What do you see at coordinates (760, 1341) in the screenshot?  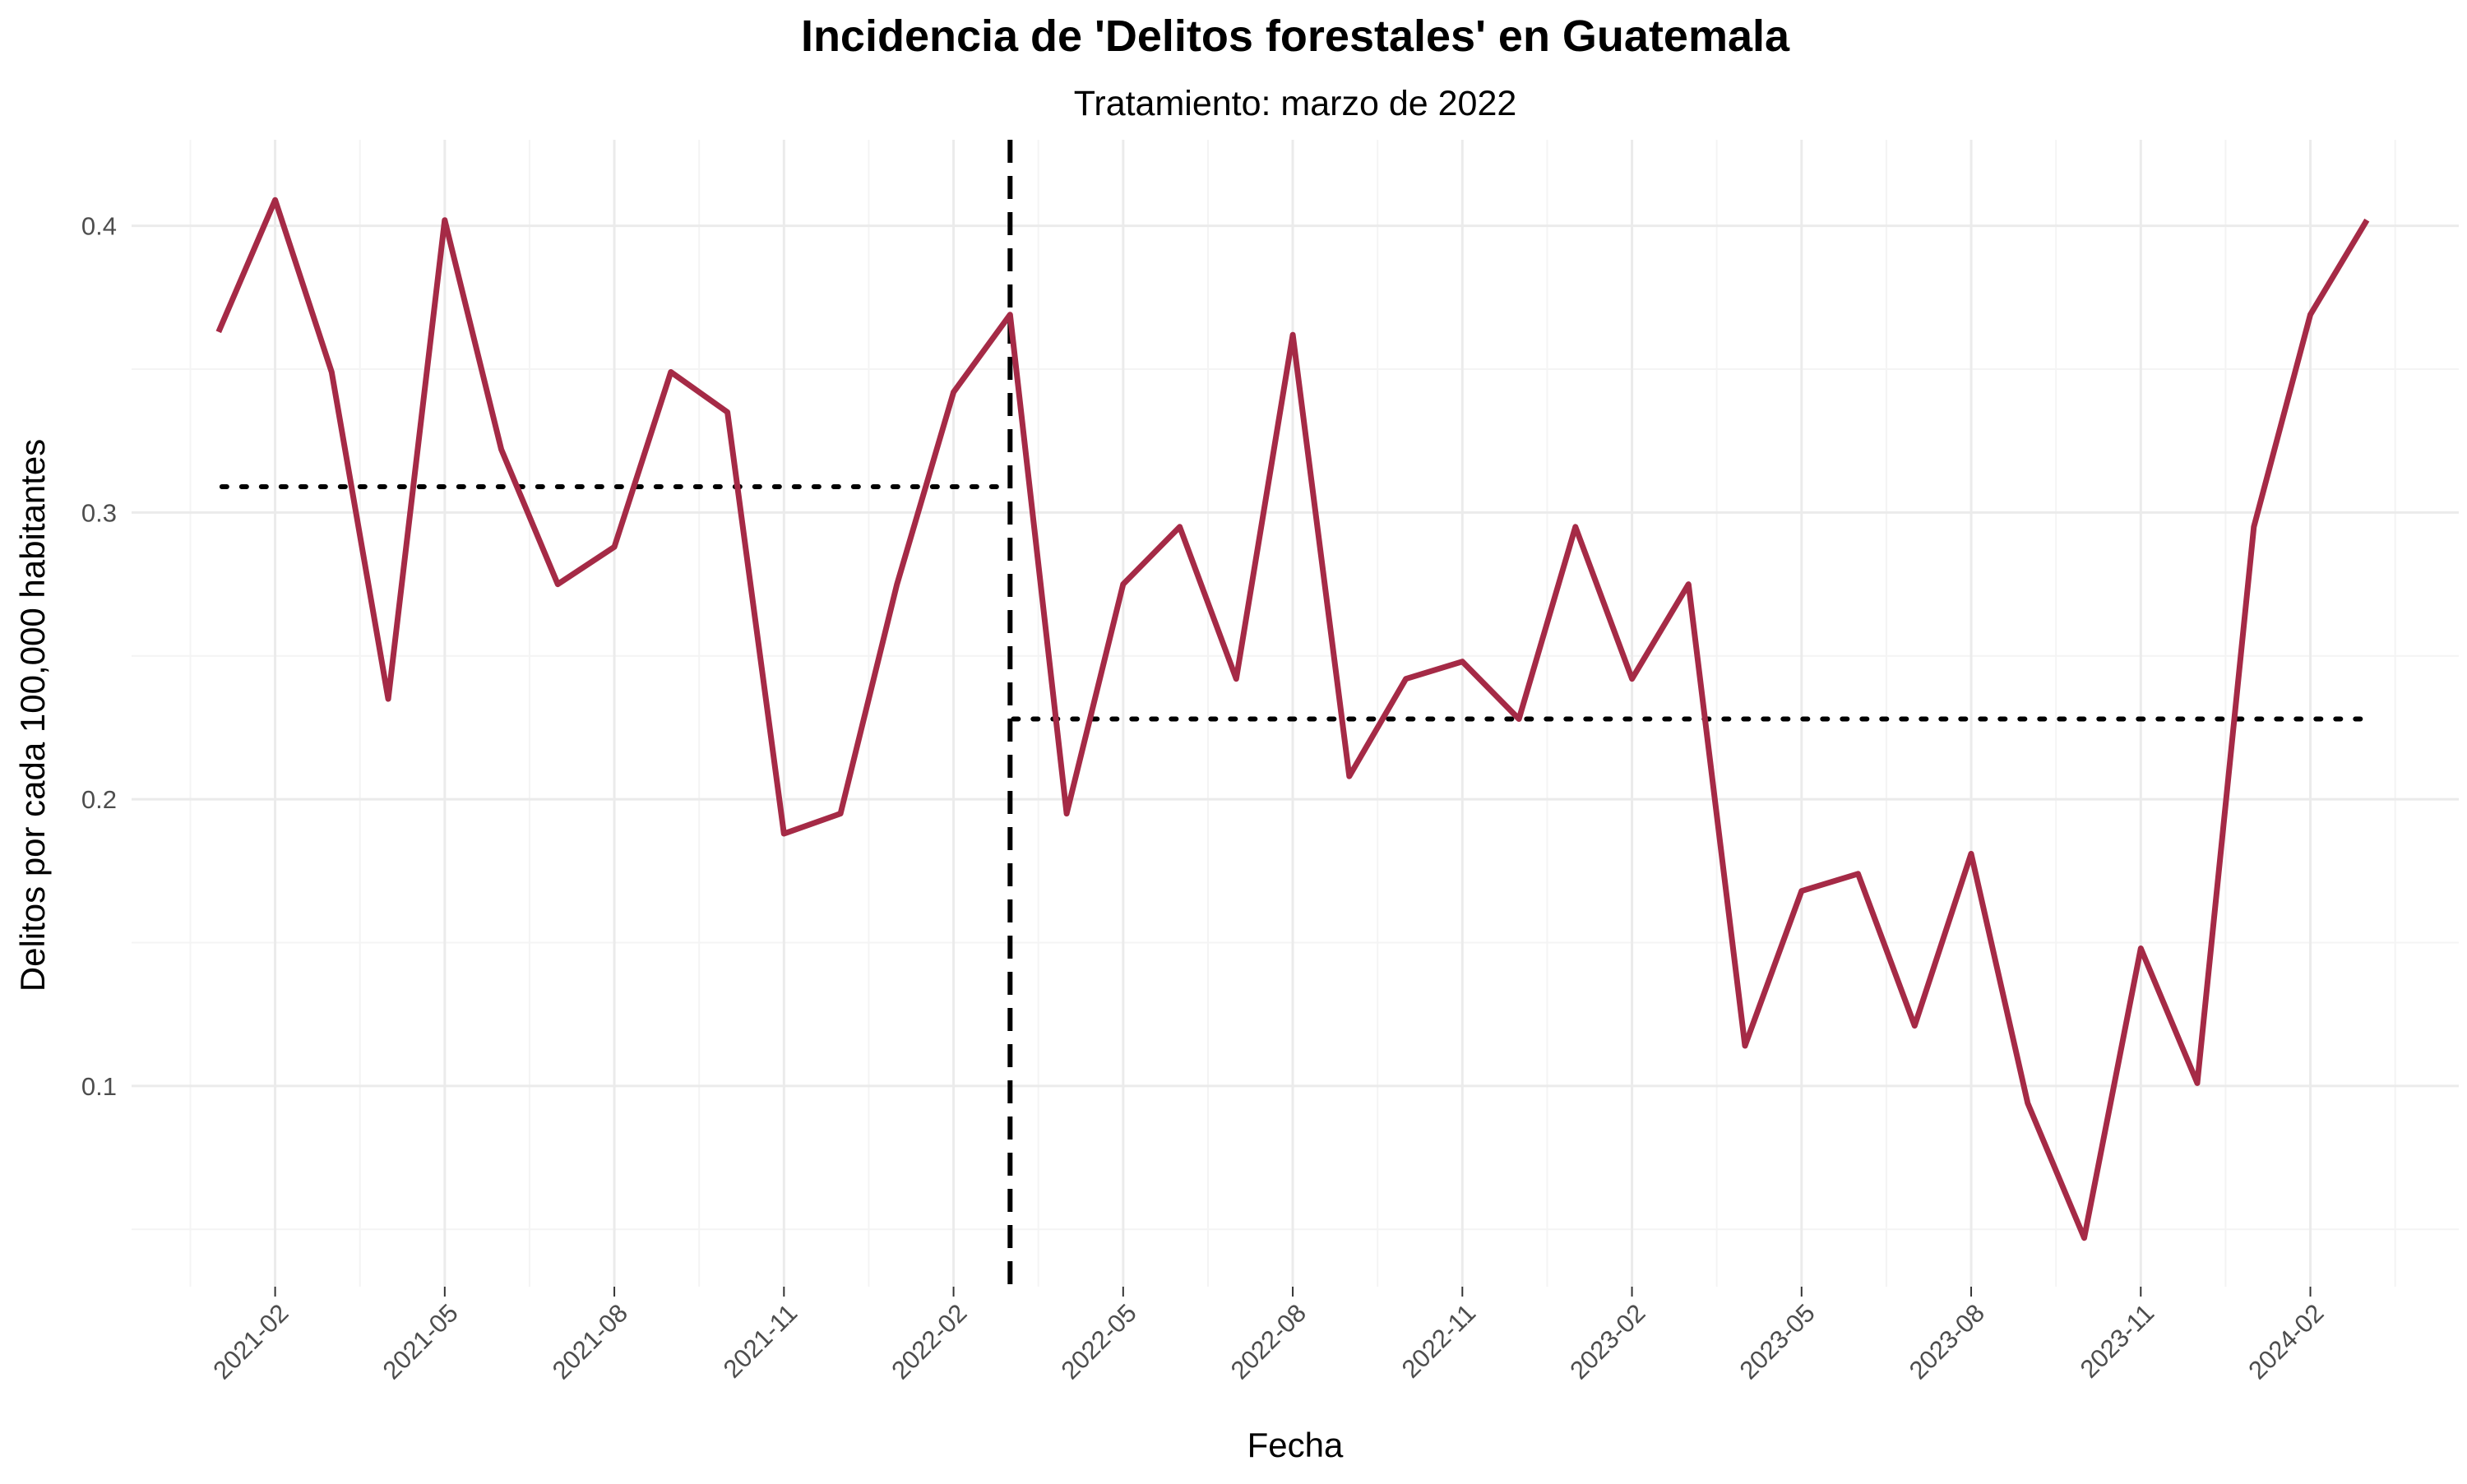 I see `x-tick-label: 2021-11` at bounding box center [760, 1341].